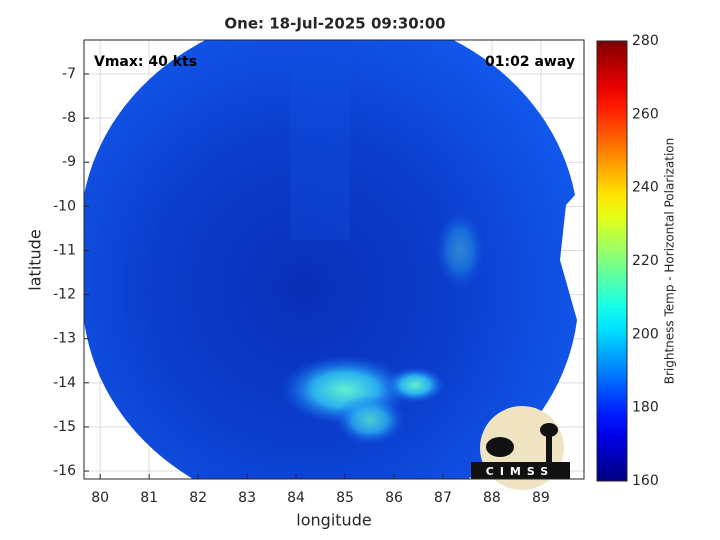 Image resolution: width=720 pixels, height=540 pixels. Describe the element at coordinates (645, 334) in the screenshot. I see `colorbar-tick-label: 200` at that location.